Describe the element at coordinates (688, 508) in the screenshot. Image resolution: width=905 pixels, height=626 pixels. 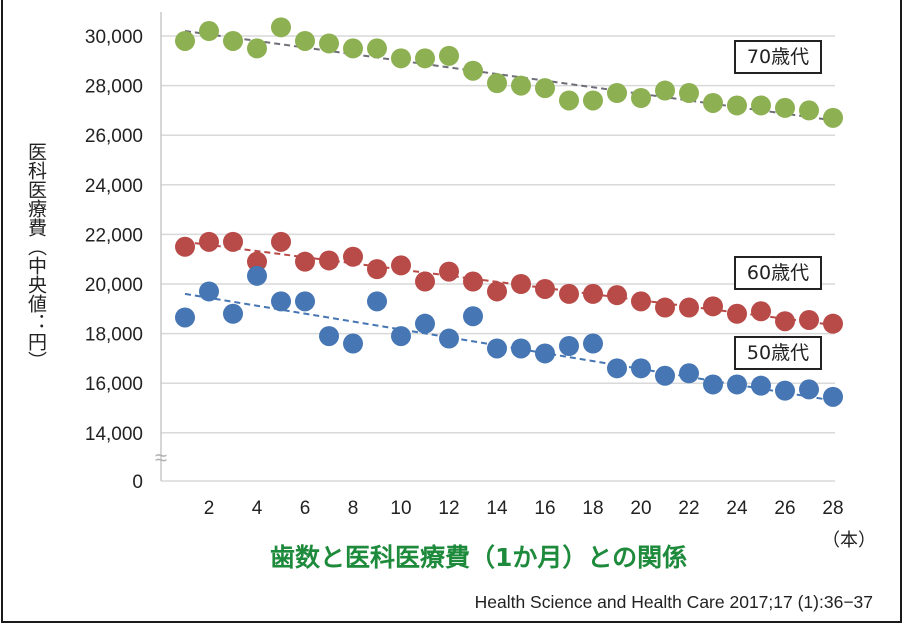
I see `x-tick-label: 22` at that location.